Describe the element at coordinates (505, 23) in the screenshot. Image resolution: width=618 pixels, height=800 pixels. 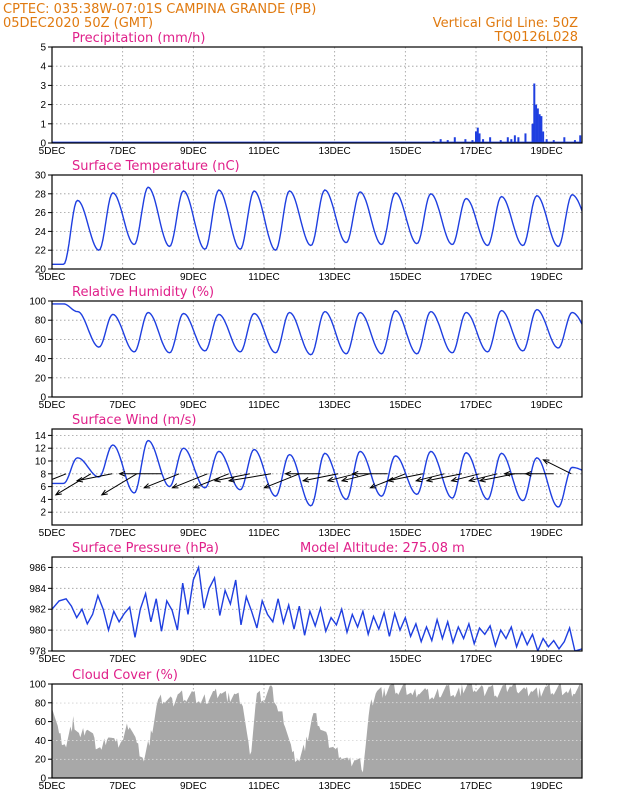
I see `header-grid-note: Vertical Grid Line: 50Z` at that location.